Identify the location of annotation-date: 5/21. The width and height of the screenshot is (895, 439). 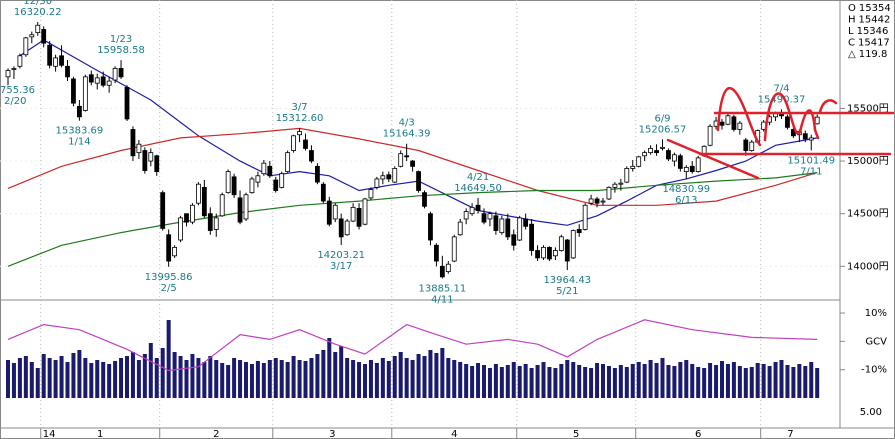
(567, 291).